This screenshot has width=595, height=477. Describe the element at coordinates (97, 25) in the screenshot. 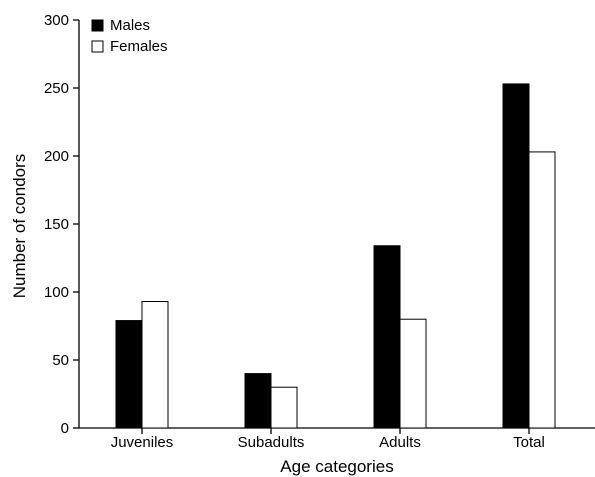

I see `legend-swatch-males` at that location.